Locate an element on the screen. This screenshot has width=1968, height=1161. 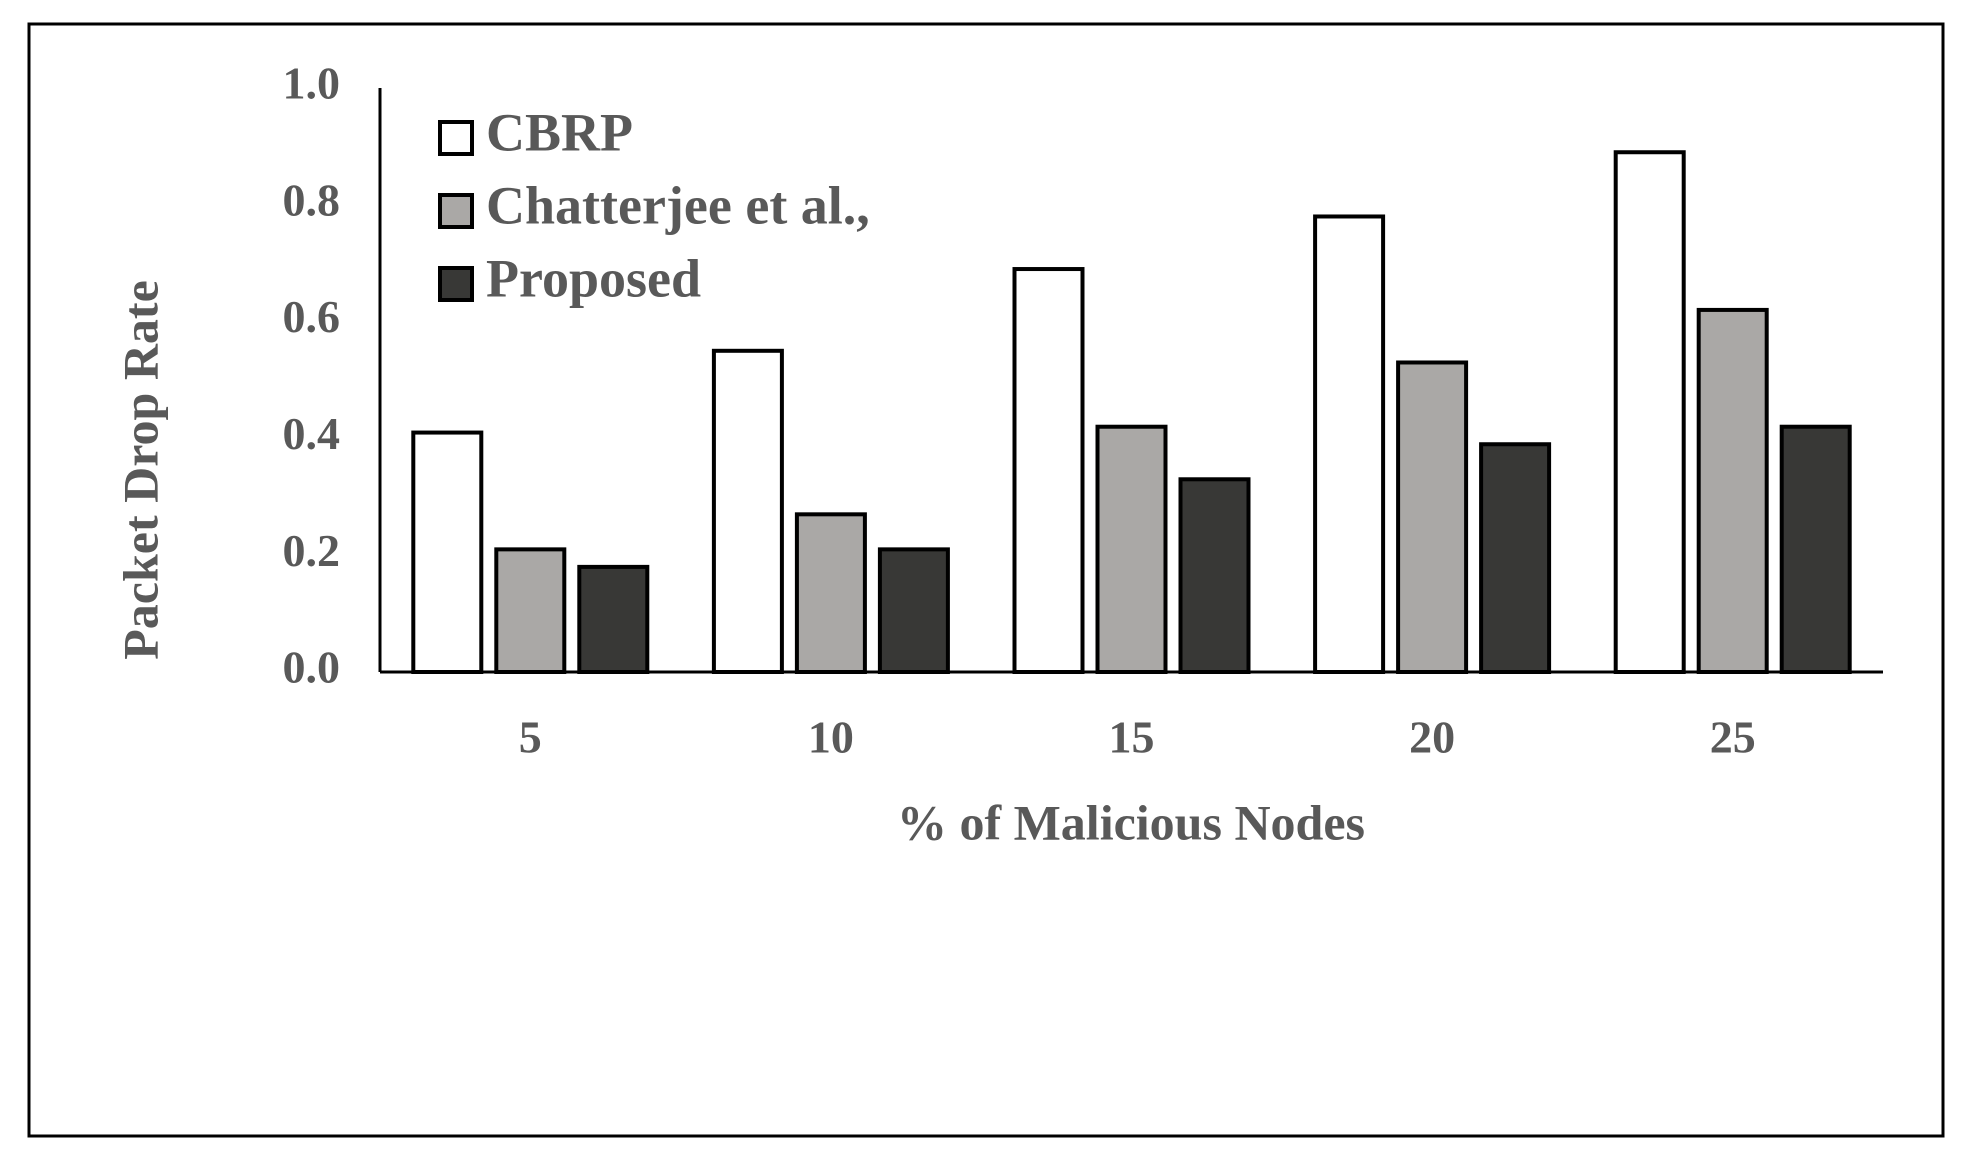
y-tick-label: 0.0 is located at coordinates (312, 667).